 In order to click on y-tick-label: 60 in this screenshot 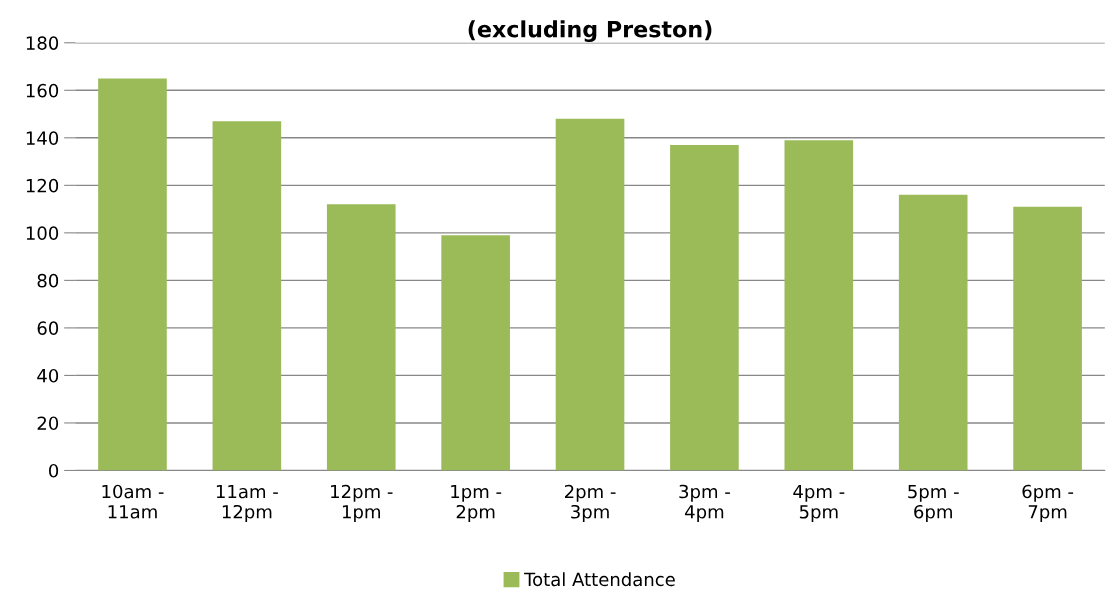, I will do `click(48, 328)`.